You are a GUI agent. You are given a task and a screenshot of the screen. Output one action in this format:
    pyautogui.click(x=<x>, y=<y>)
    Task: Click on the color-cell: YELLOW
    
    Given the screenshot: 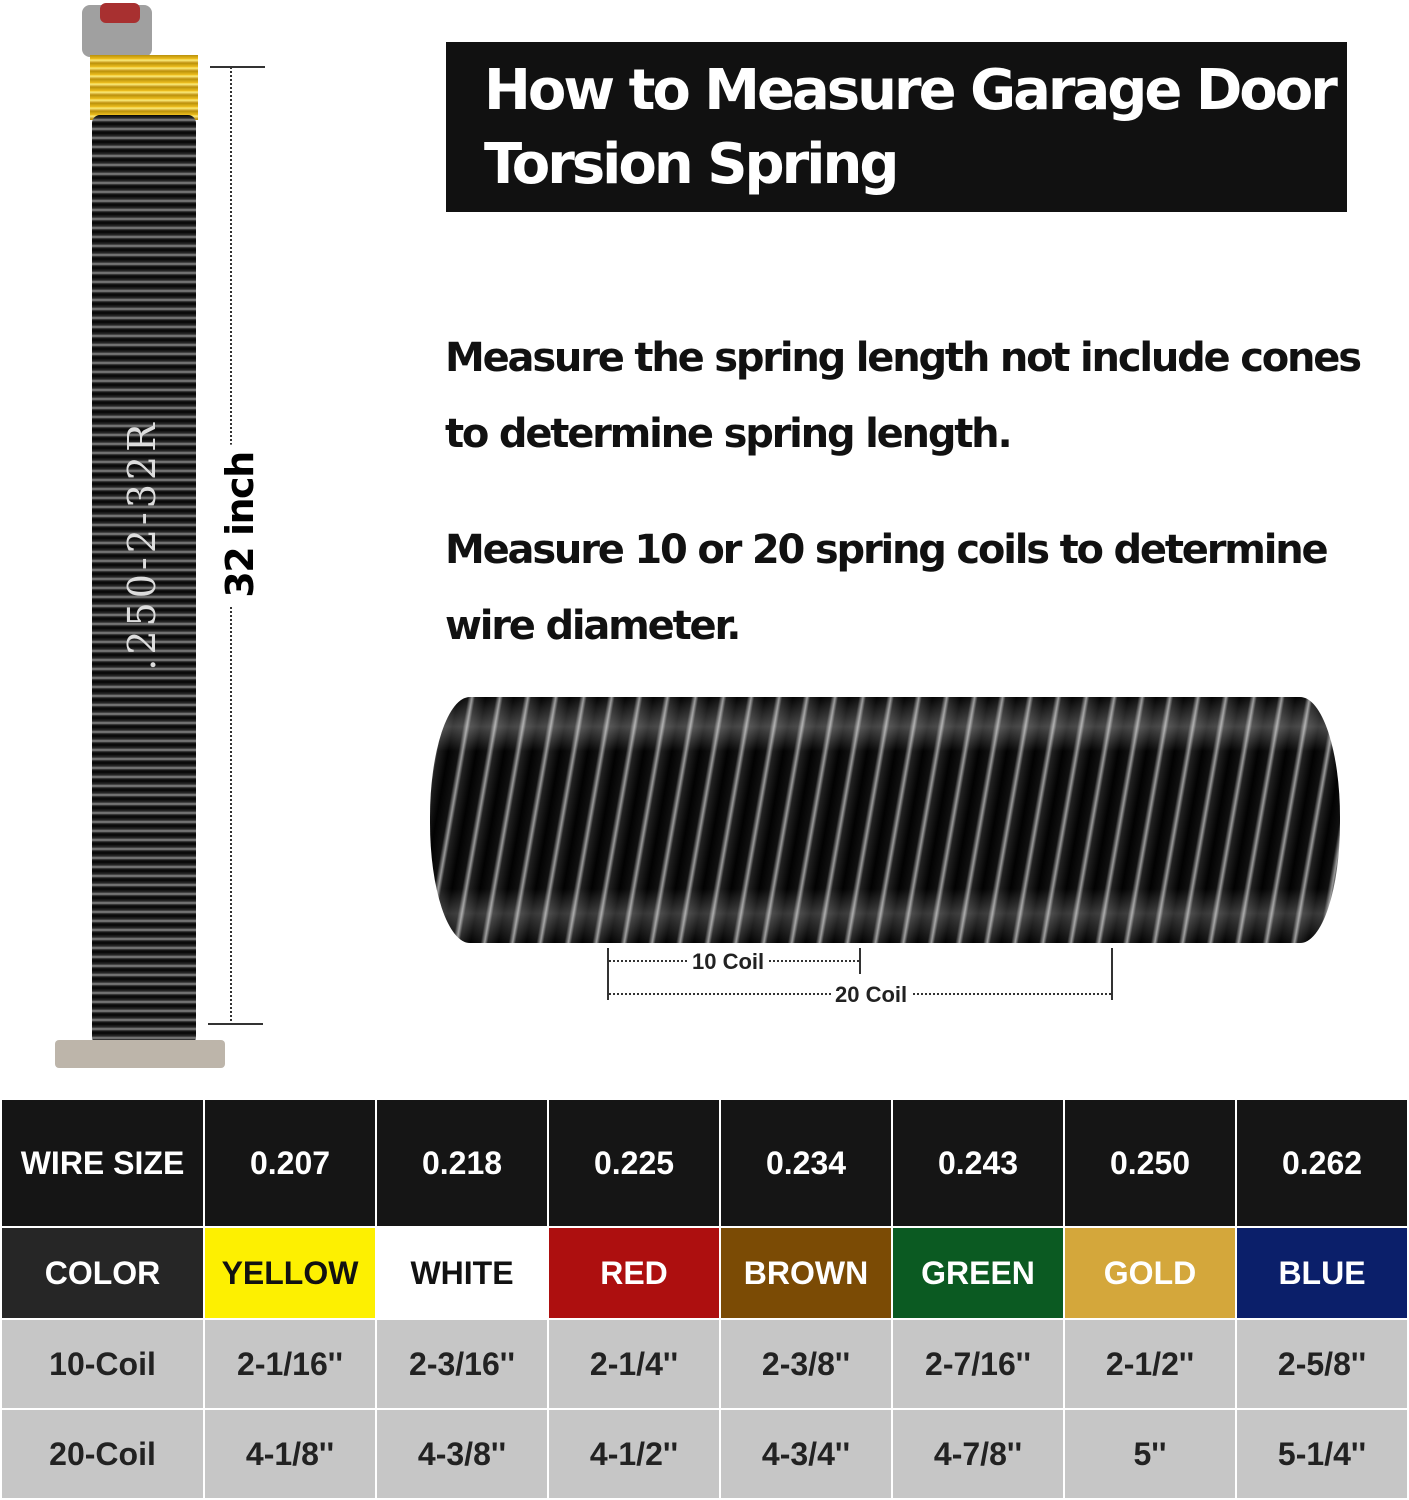 What is the action you would take?
    pyautogui.click(x=290, y=1273)
    